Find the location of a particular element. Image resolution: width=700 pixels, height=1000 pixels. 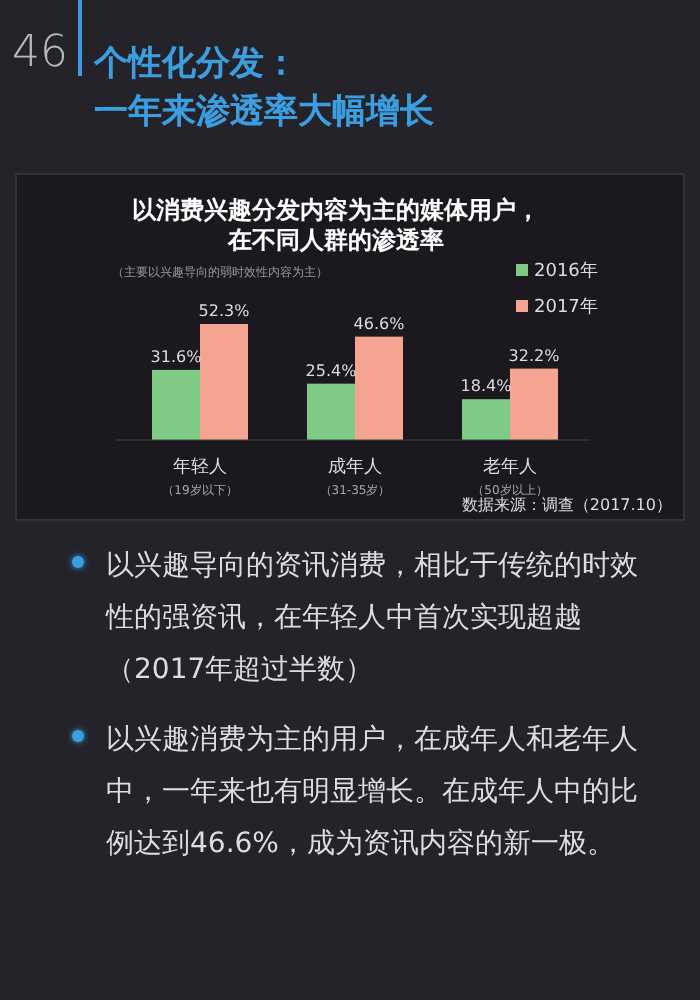

text: 46 is located at coordinates (40, 53).